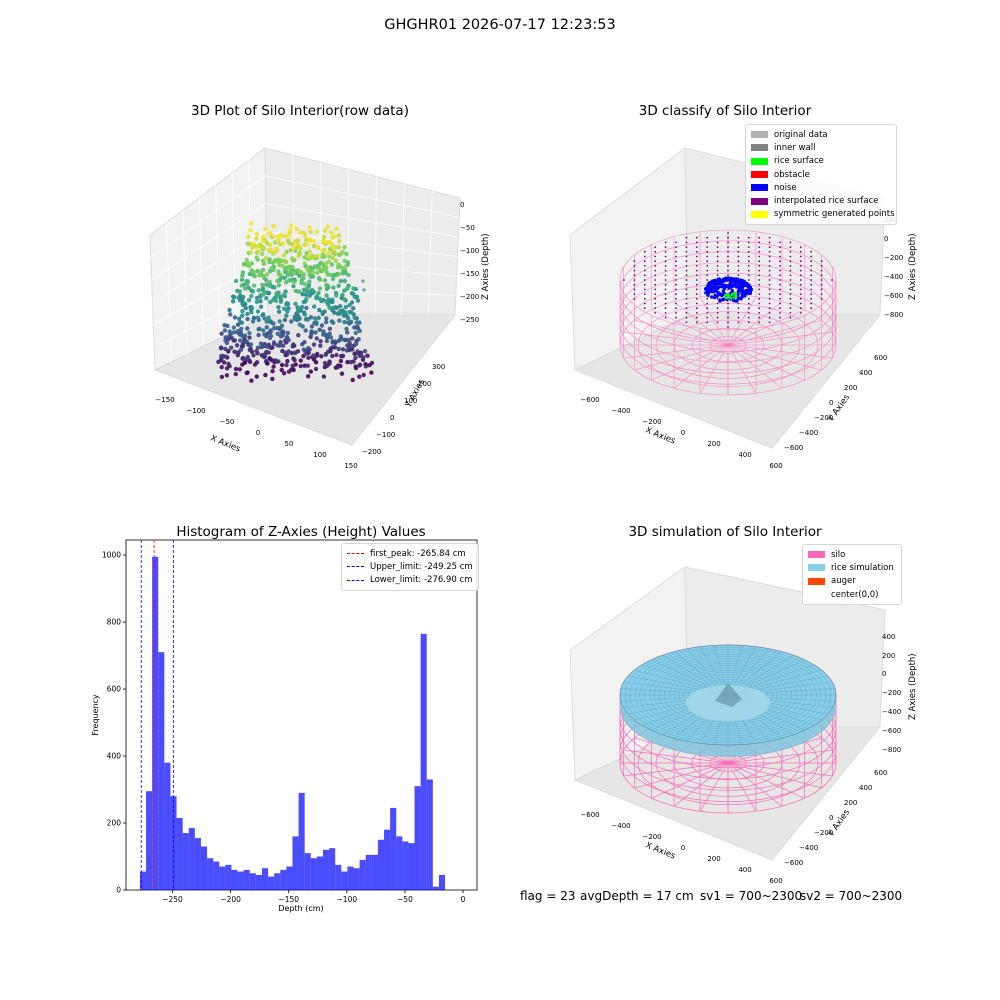 The image size is (1000, 1000). What do you see at coordinates (114, 756) in the screenshot?
I see `panel3-y-tick-label: 400` at bounding box center [114, 756].